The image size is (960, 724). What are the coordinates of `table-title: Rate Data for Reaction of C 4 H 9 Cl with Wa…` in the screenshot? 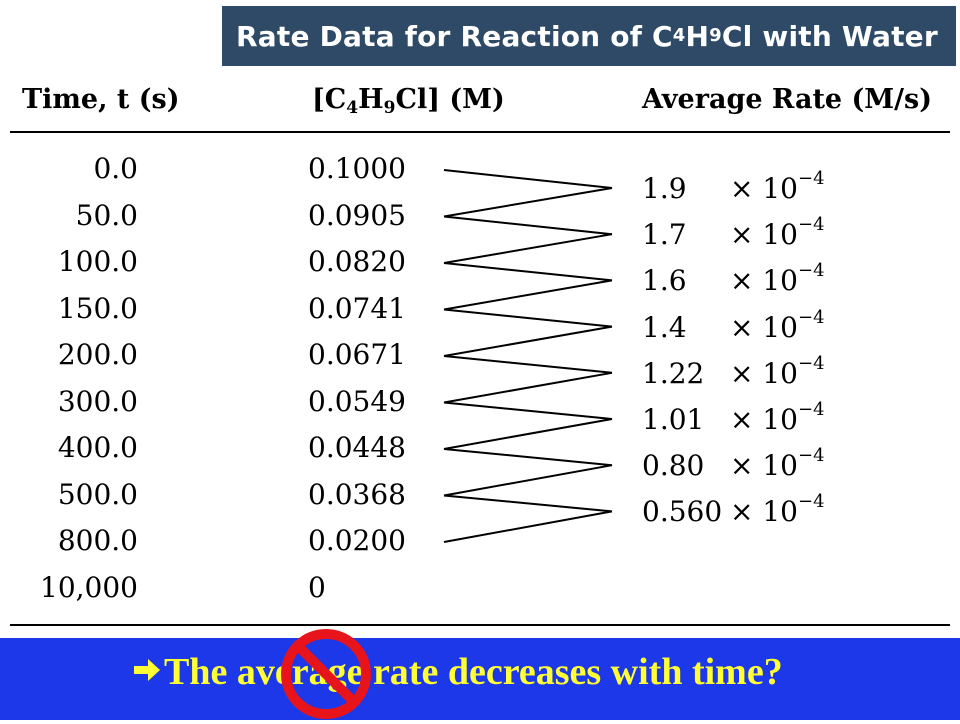 It's located at (589, 36).